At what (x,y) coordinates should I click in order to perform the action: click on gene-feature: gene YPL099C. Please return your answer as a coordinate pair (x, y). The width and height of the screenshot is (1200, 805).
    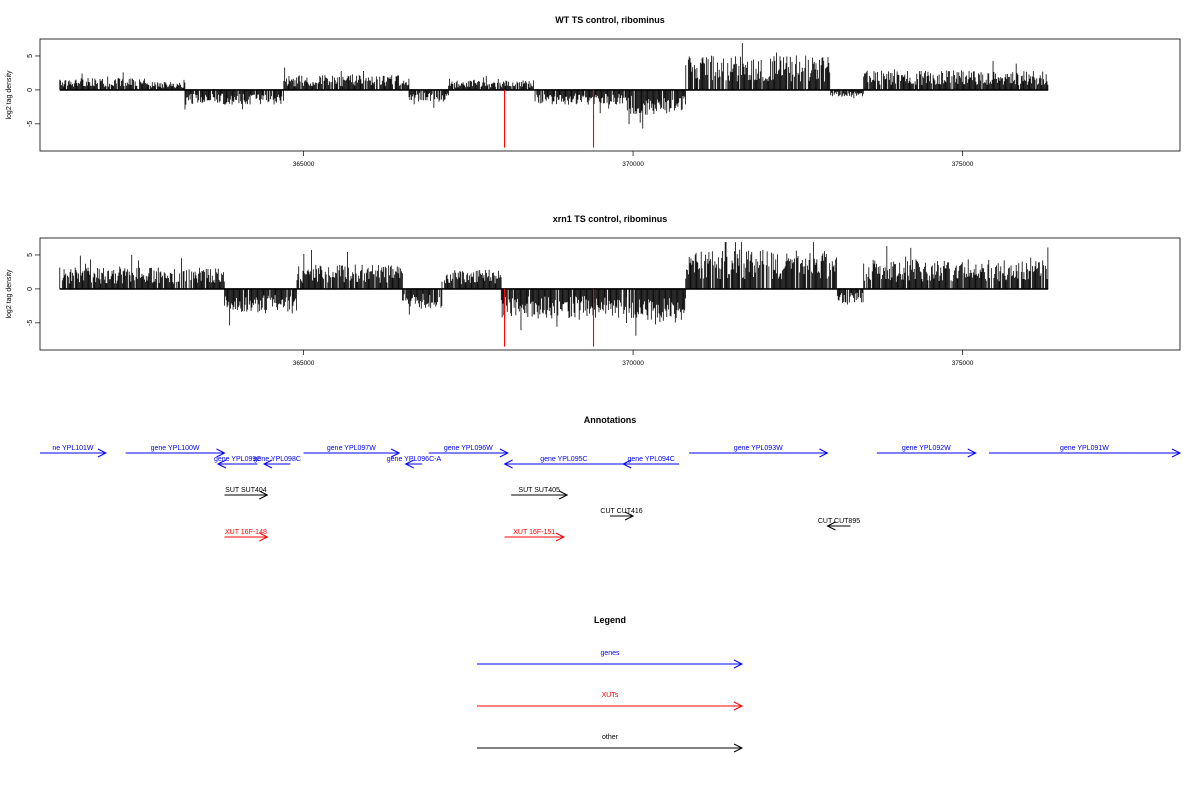
    Looking at the image, I should click on (237, 462).